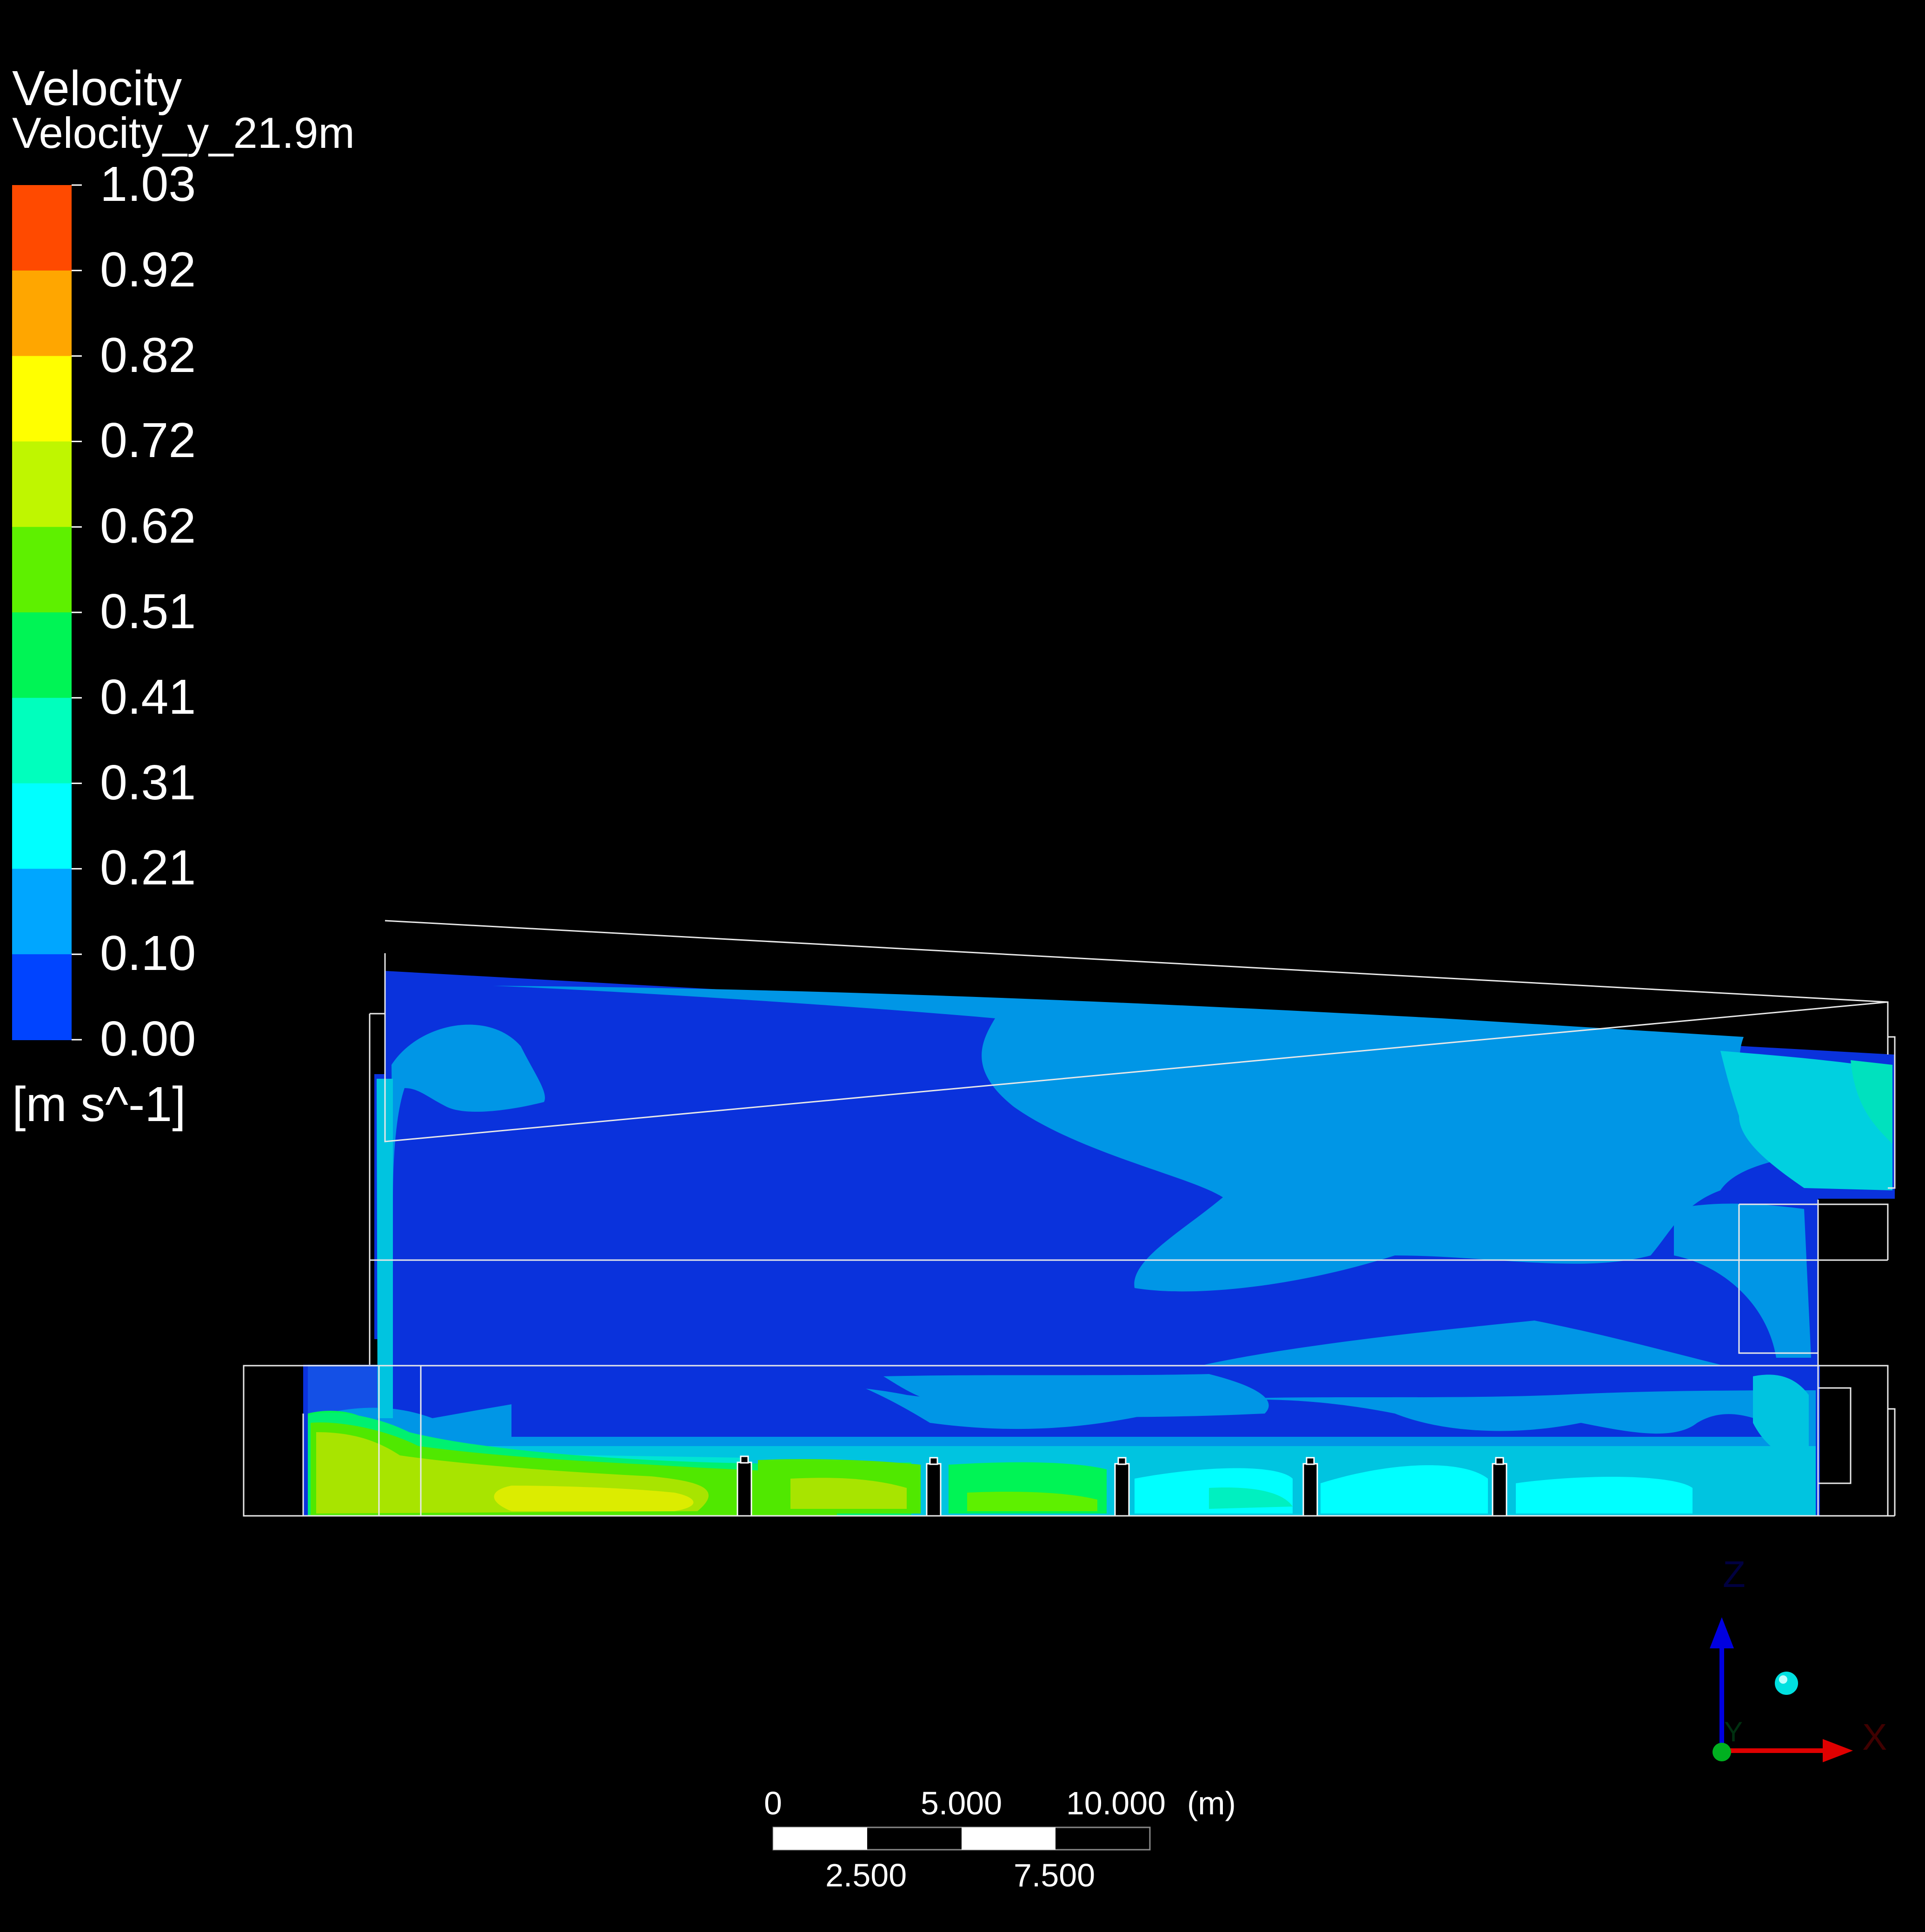  Describe the element at coordinates (148, 440) in the screenshot. I see `legend-tick-label: 0.72` at that location.